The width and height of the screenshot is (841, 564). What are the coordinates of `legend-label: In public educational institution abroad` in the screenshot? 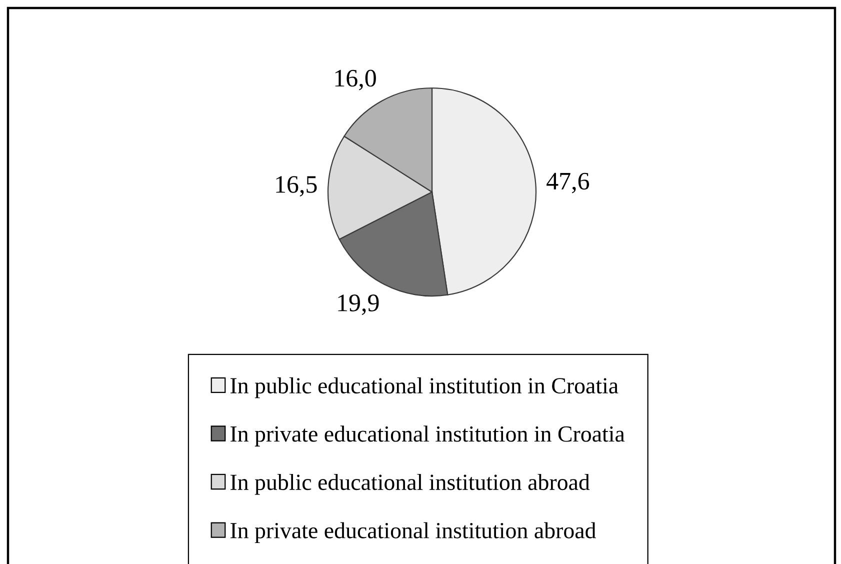 It's located at (410, 484).